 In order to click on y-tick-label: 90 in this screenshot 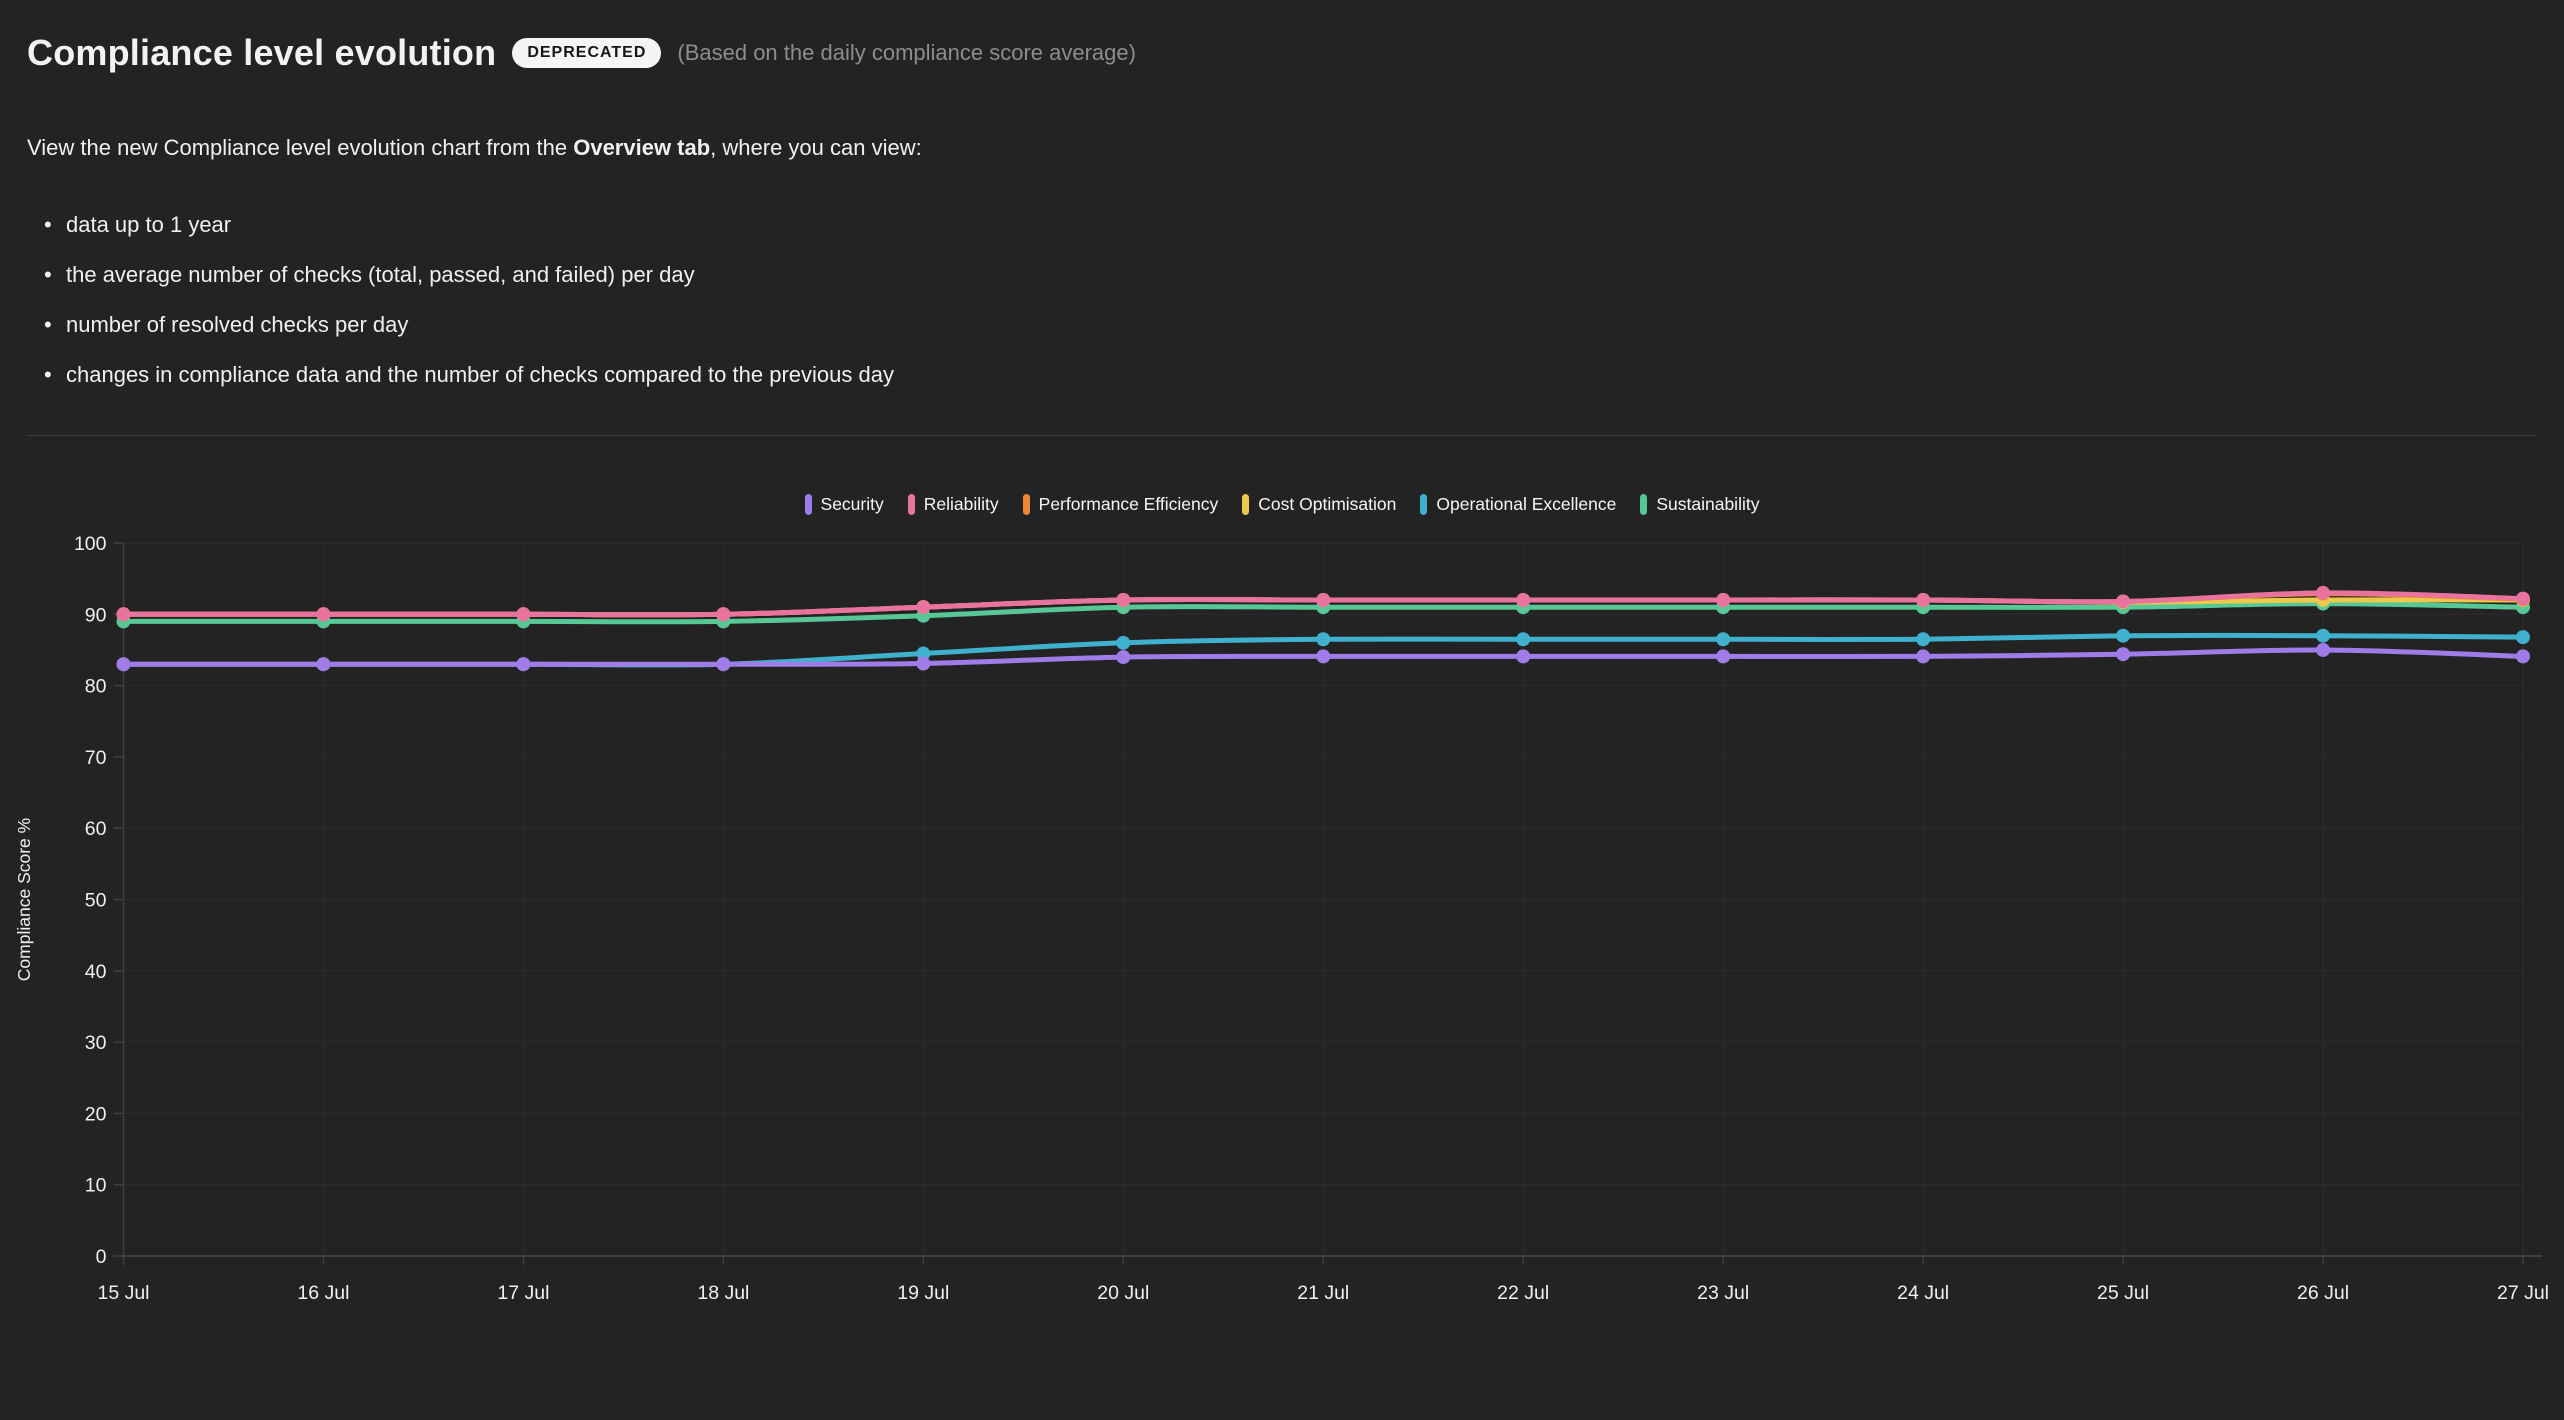, I will do `click(96, 615)`.